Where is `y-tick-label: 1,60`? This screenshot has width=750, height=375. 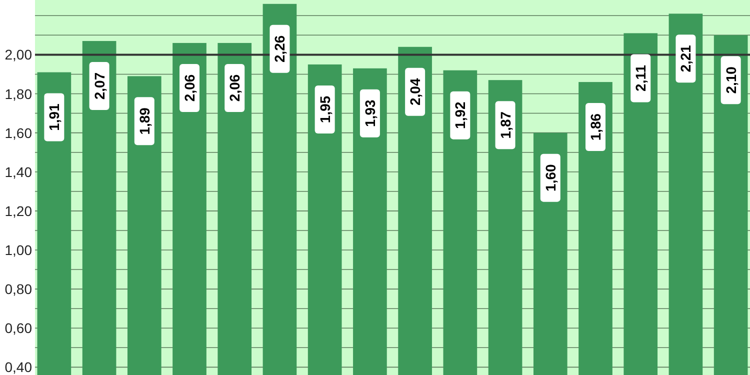
y-tick-label: 1,60 is located at coordinates (18, 132).